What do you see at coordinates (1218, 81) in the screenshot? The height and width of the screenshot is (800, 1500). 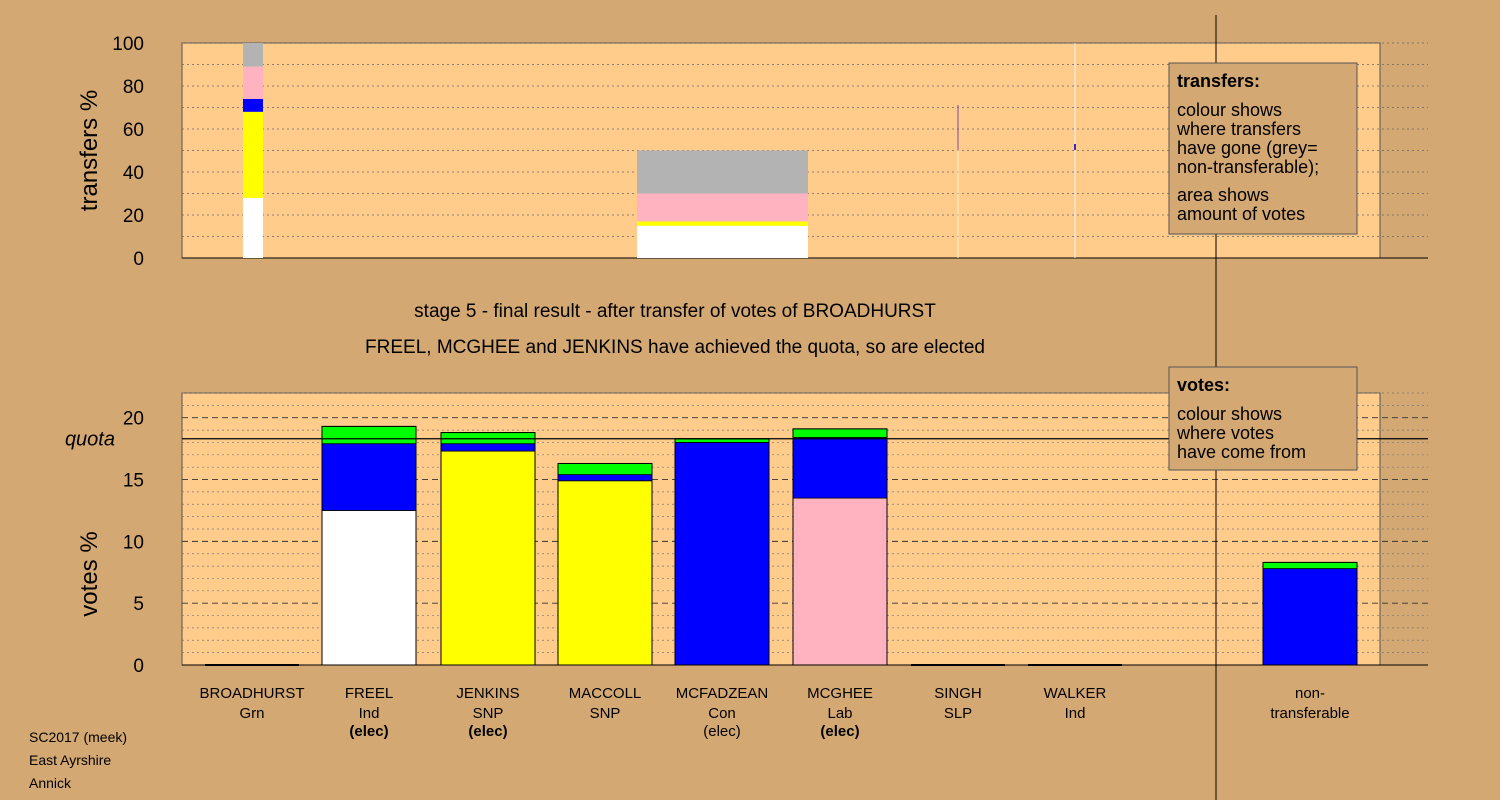 I see `transfers-legend-title: transfers:` at bounding box center [1218, 81].